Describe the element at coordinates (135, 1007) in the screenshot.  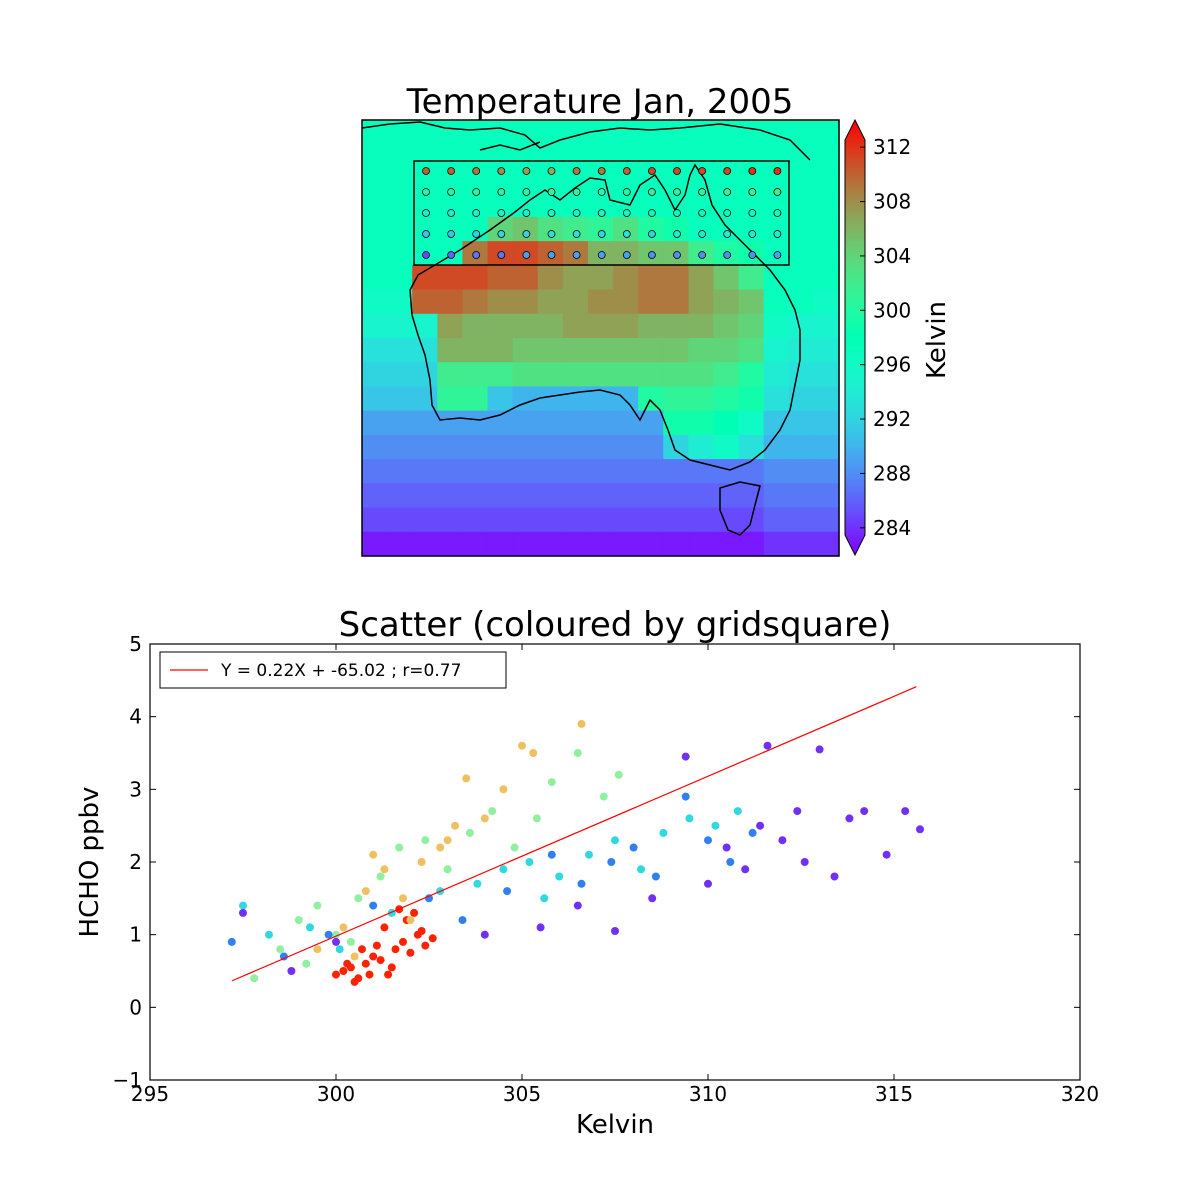
I see `y-tick-label: 0` at that location.